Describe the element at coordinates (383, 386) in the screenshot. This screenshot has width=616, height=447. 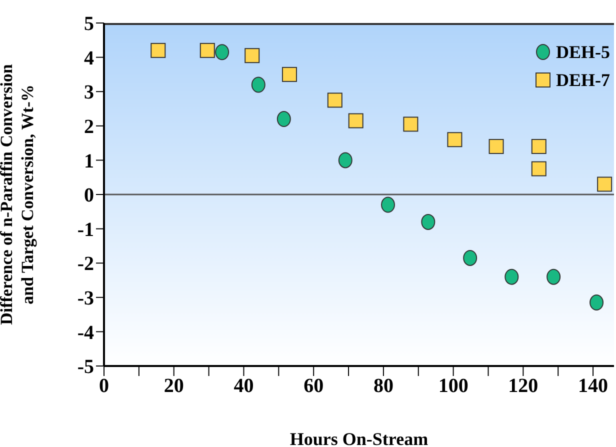
I see `x-tick-label: 80` at that location.